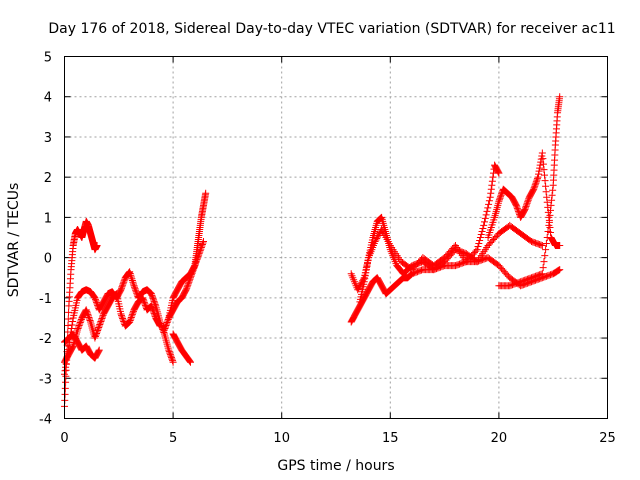  I want to click on y-axis-label: SDTVAR / TECUs, so click(14, 240).